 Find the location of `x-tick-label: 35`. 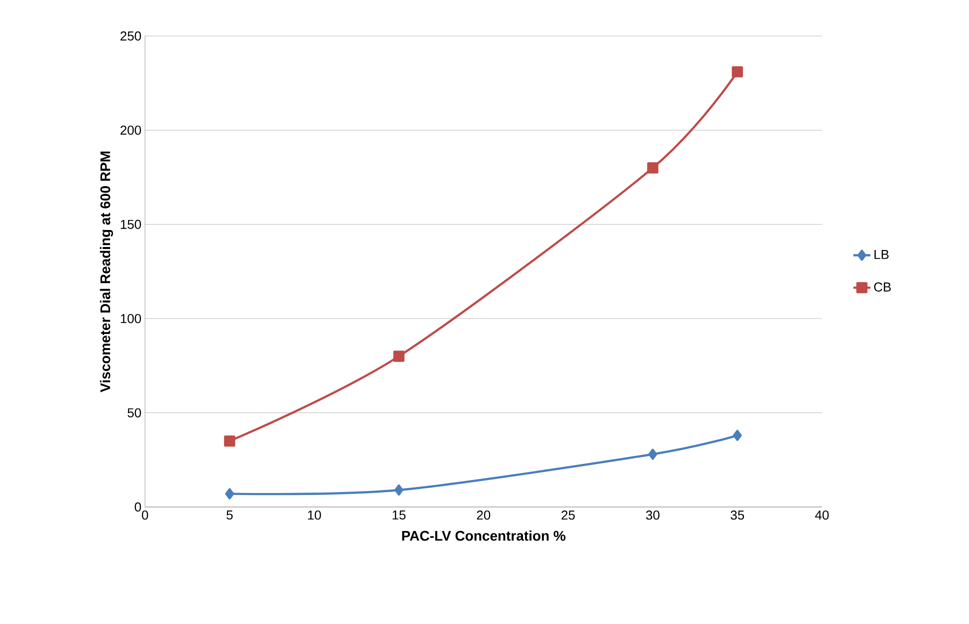

x-tick-label: 35 is located at coordinates (737, 515).